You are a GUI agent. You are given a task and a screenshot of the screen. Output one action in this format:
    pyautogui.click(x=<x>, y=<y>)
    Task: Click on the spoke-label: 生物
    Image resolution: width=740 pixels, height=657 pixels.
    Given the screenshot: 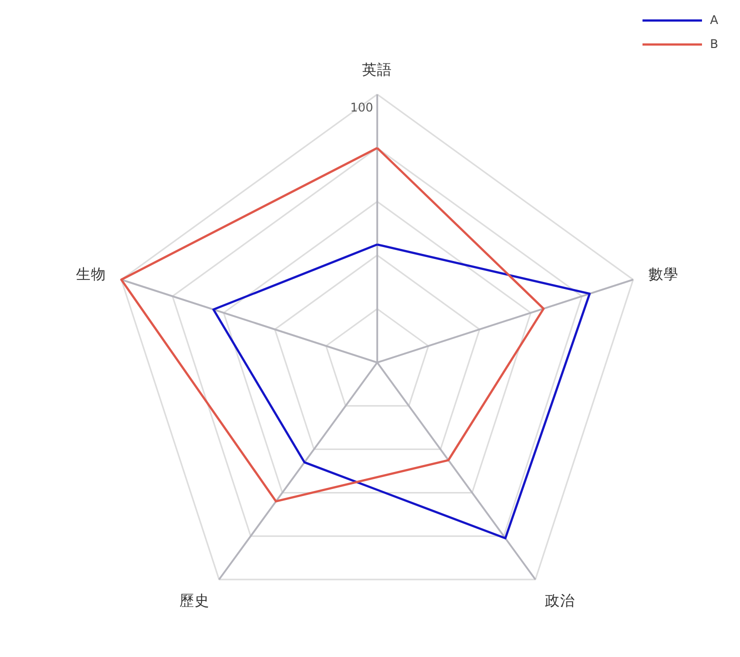 What is the action you would take?
    pyautogui.click(x=91, y=275)
    